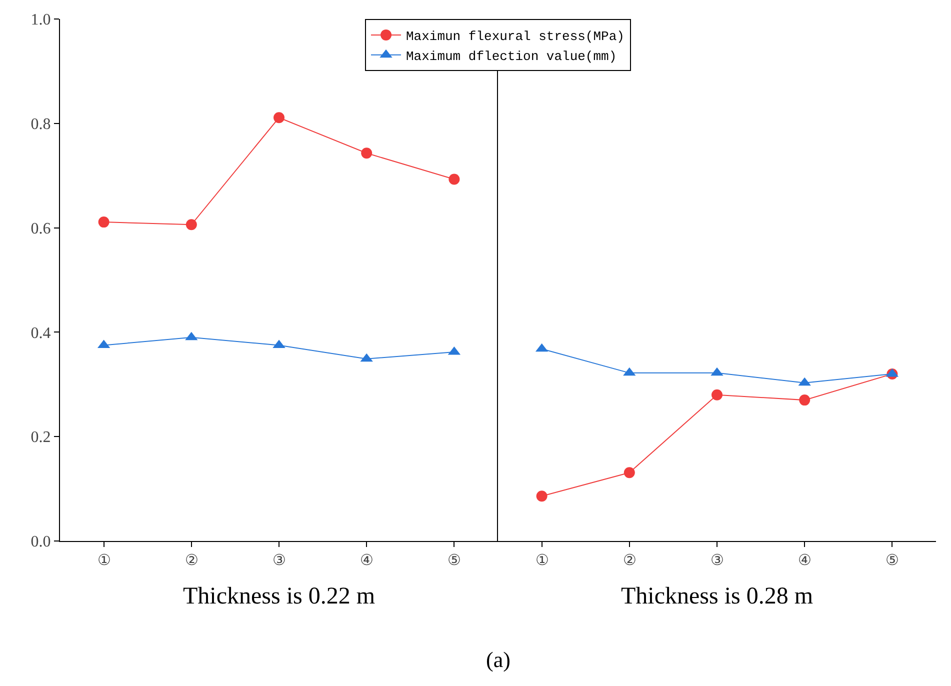  I want to click on legend-label: Maximun flexural stress(MPa), so click(515, 36).